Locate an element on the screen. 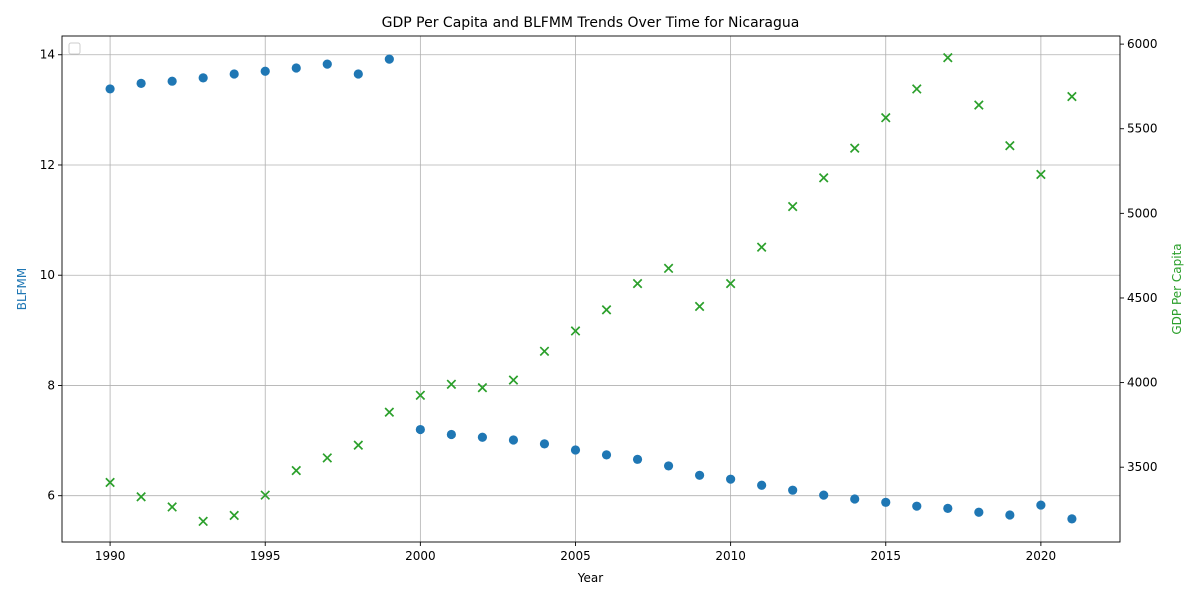 The width and height of the screenshot is (1200, 600). left-y-tick-label: 12 is located at coordinates (47, 165).